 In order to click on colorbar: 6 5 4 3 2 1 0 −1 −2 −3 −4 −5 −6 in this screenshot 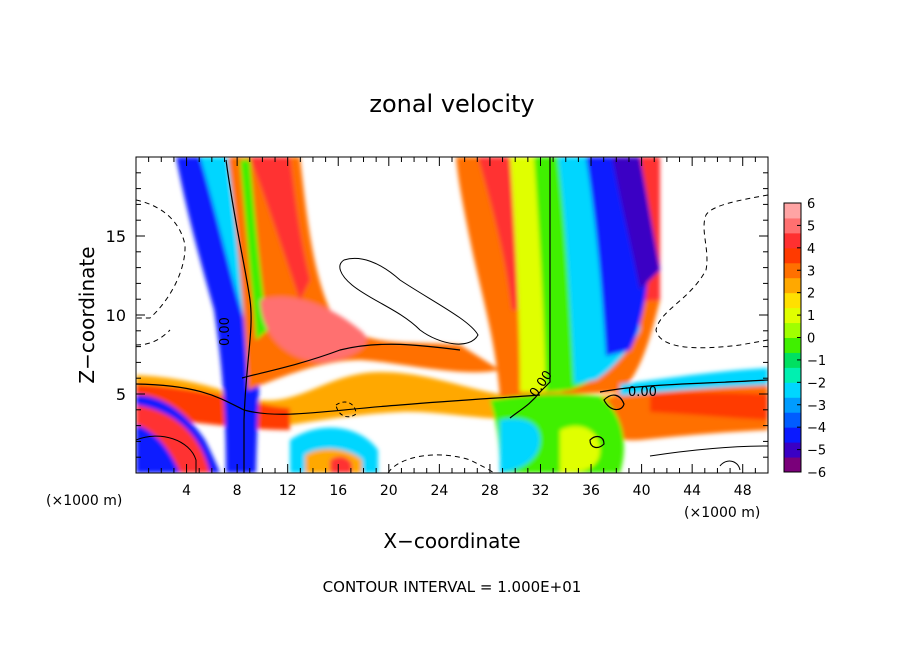, I will do `click(804, 339)`.